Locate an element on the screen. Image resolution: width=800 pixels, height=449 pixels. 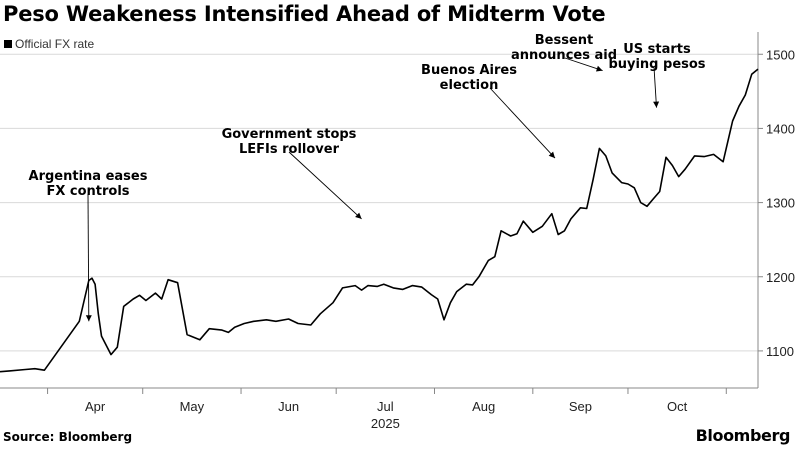
annotation-4-leader is located at coordinates (583, 64).